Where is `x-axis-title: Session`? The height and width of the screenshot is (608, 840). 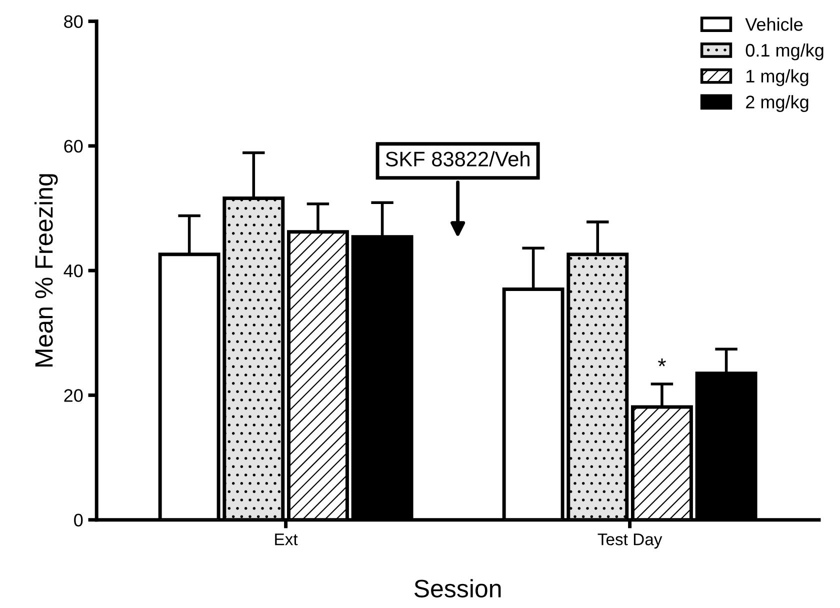 x-axis-title: Session is located at coordinates (457, 588).